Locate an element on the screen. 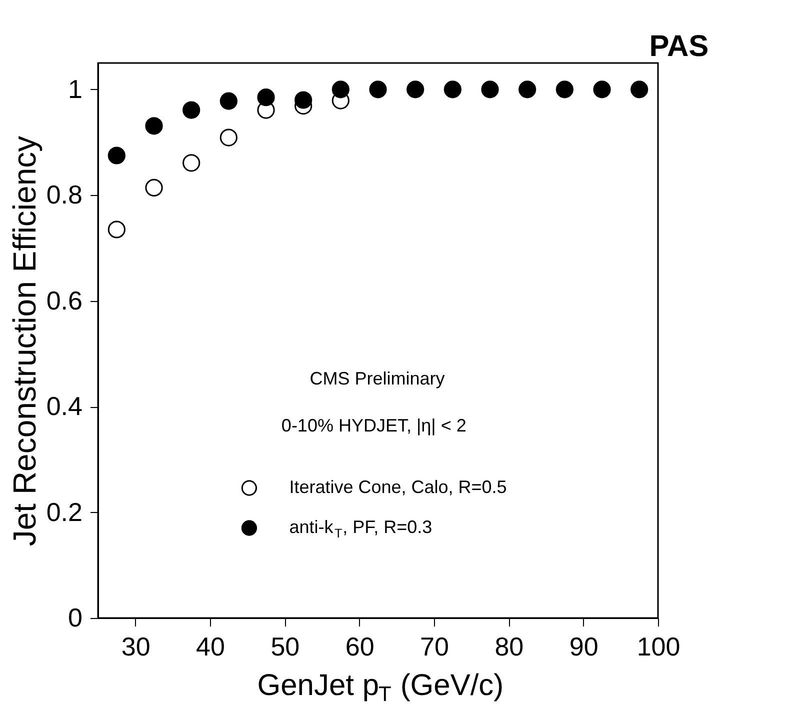 Image resolution: width=795 pixels, height=720 pixels. y-tick-label: 0.8 is located at coordinates (64, 195).